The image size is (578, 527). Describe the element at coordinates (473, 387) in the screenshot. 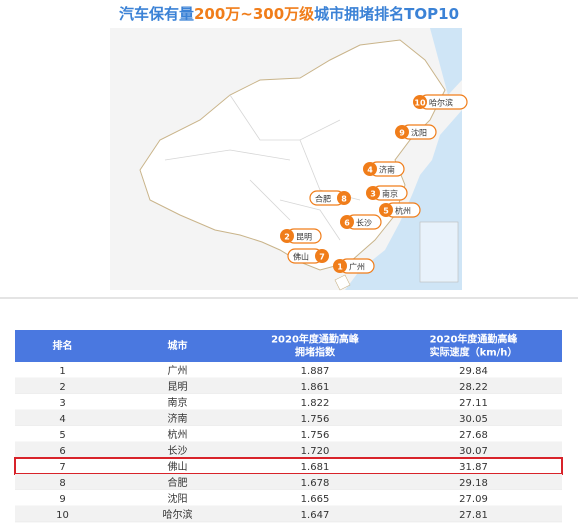

I see `table-cell: 28.22` at that location.